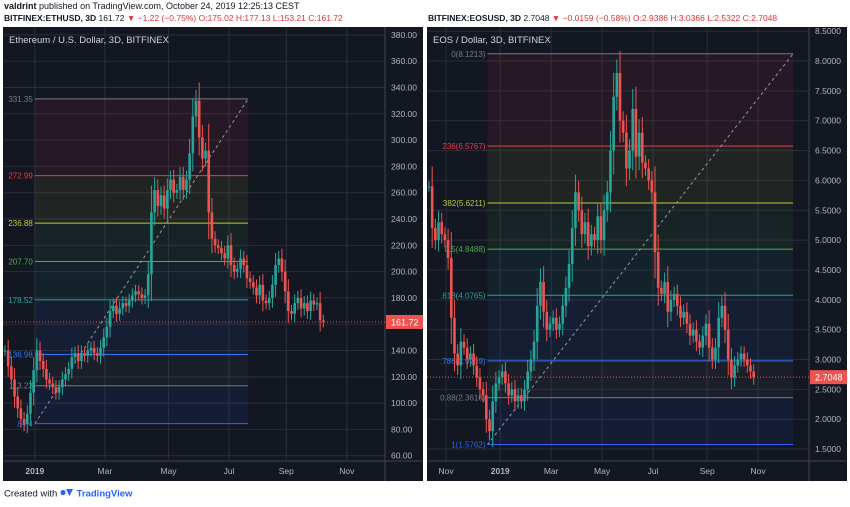 The height and width of the screenshot is (507, 850). Describe the element at coordinates (404, 245) in the screenshot. I see `y-tick-label: 220.00` at that location.